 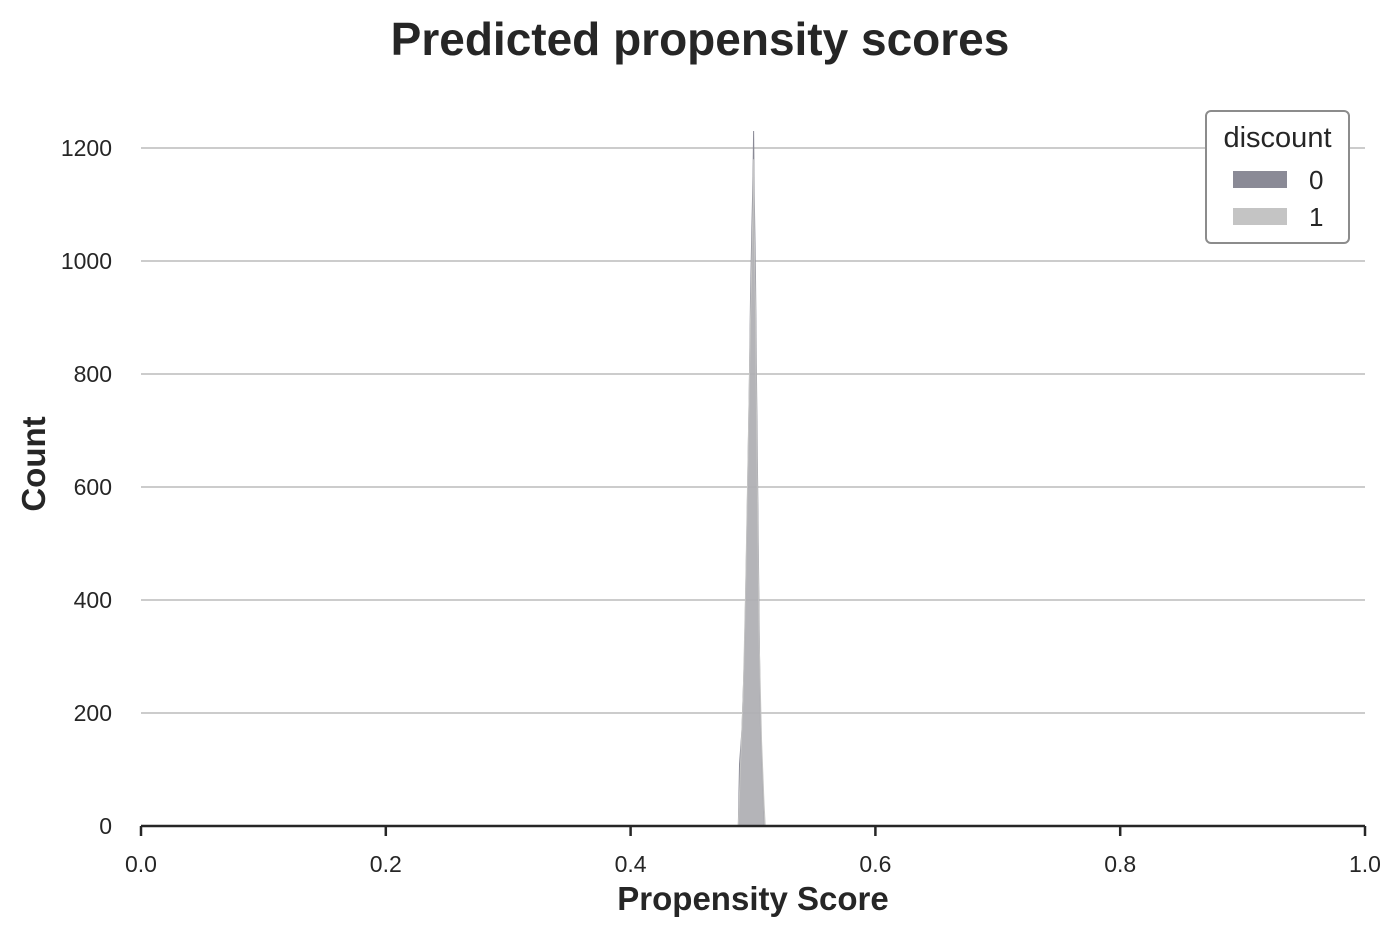 I want to click on legend-label-1: 1, so click(x=1316, y=217).